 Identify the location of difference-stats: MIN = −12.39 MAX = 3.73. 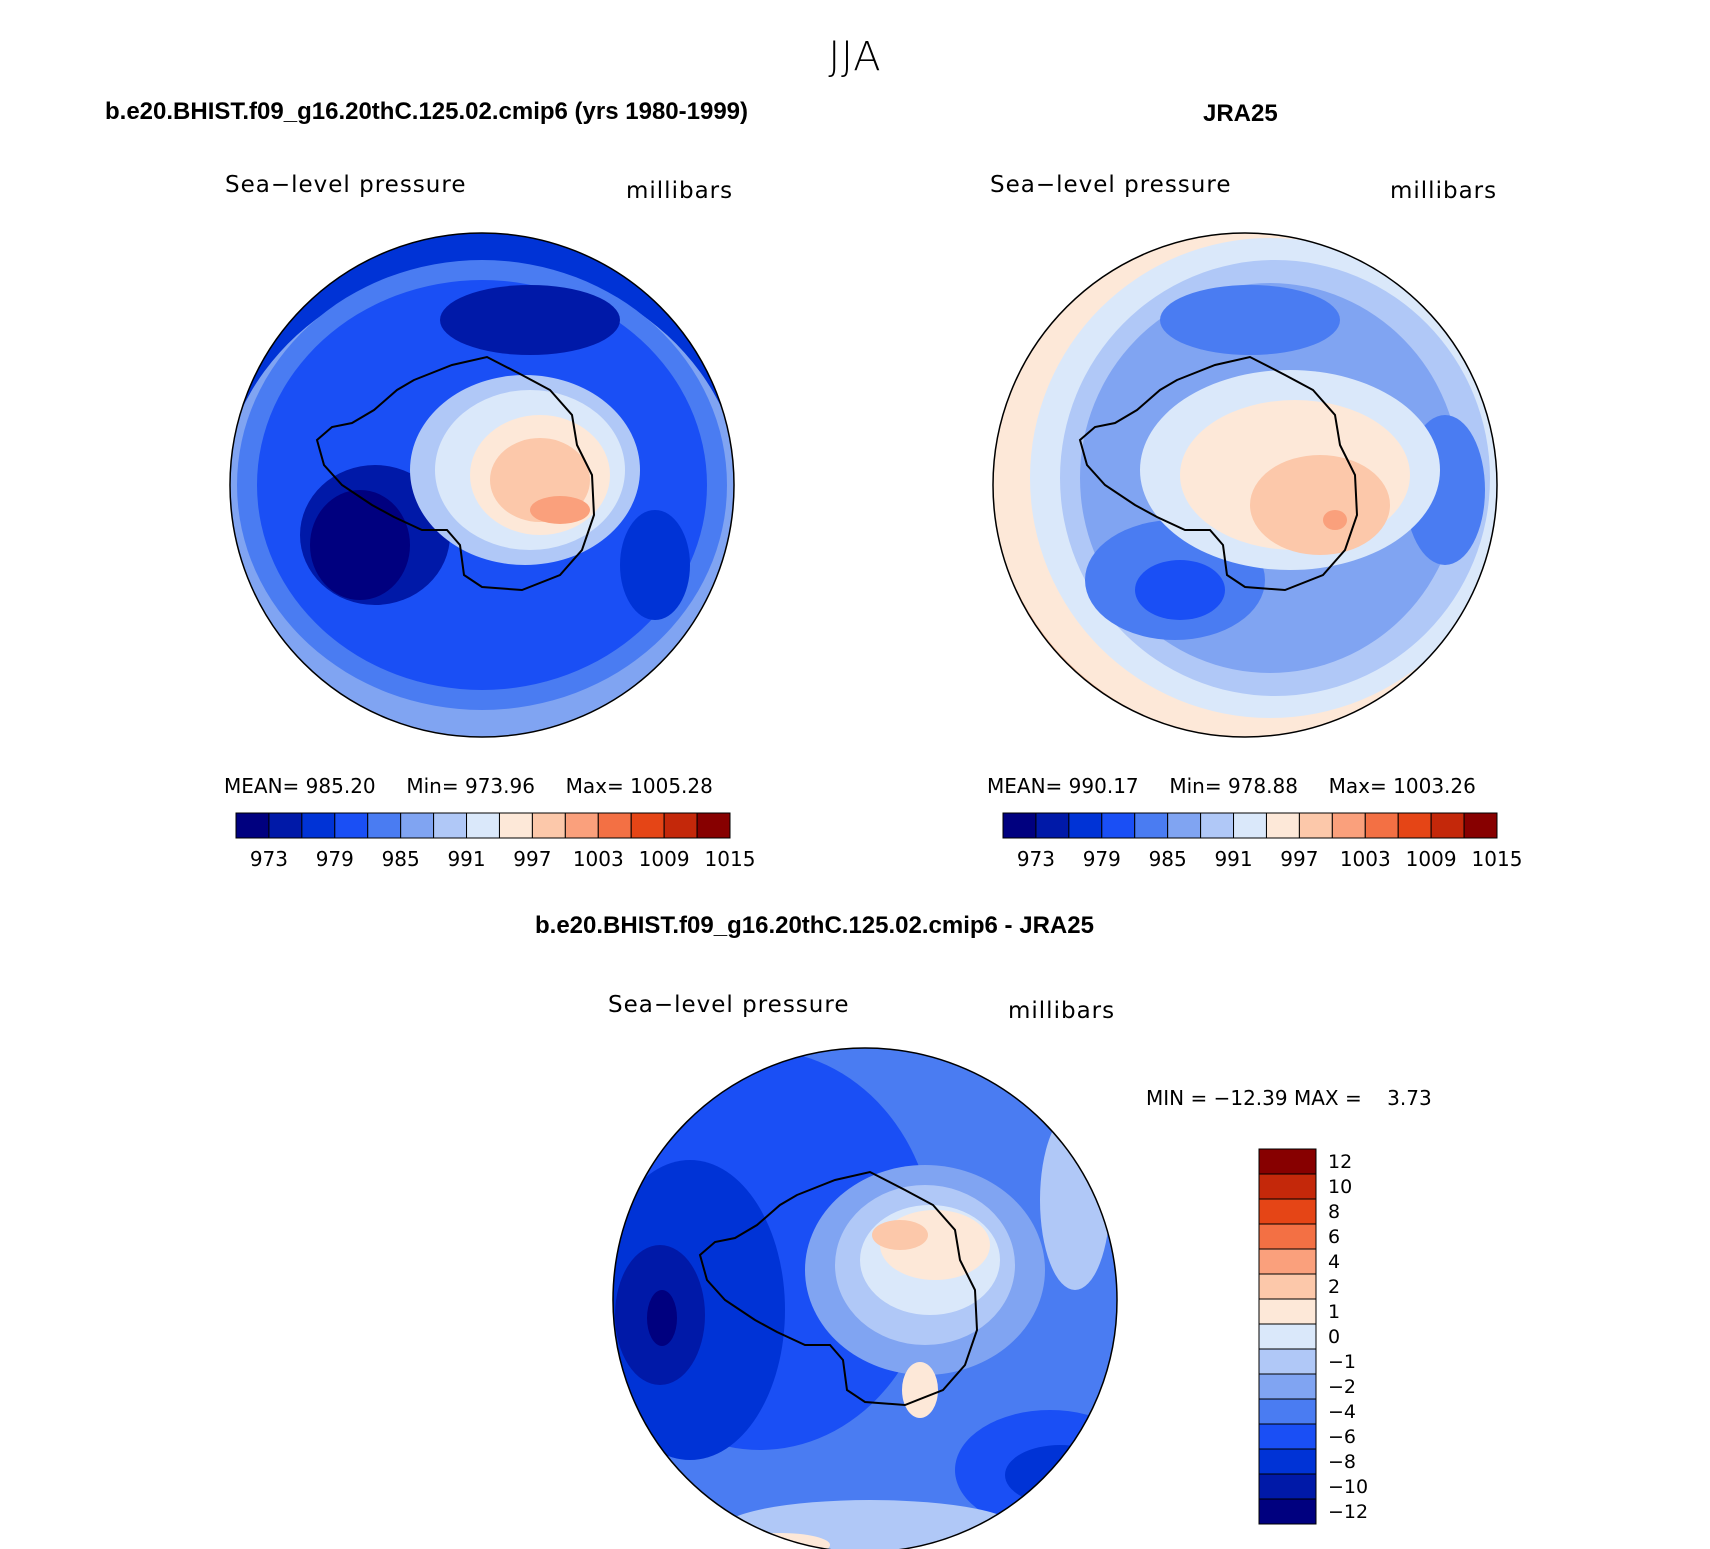
(1289, 1098).